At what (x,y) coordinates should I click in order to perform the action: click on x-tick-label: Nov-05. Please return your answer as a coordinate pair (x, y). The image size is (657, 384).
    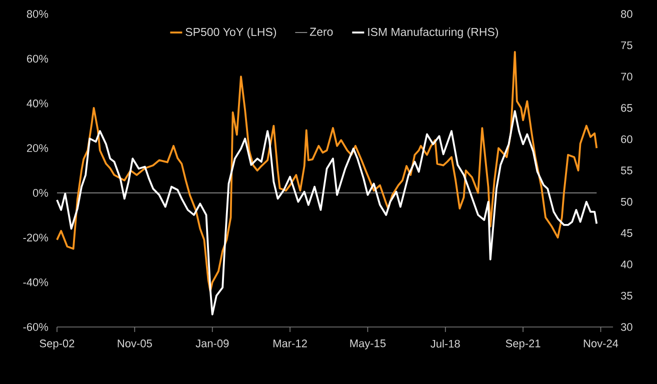
    Looking at the image, I should click on (135, 344).